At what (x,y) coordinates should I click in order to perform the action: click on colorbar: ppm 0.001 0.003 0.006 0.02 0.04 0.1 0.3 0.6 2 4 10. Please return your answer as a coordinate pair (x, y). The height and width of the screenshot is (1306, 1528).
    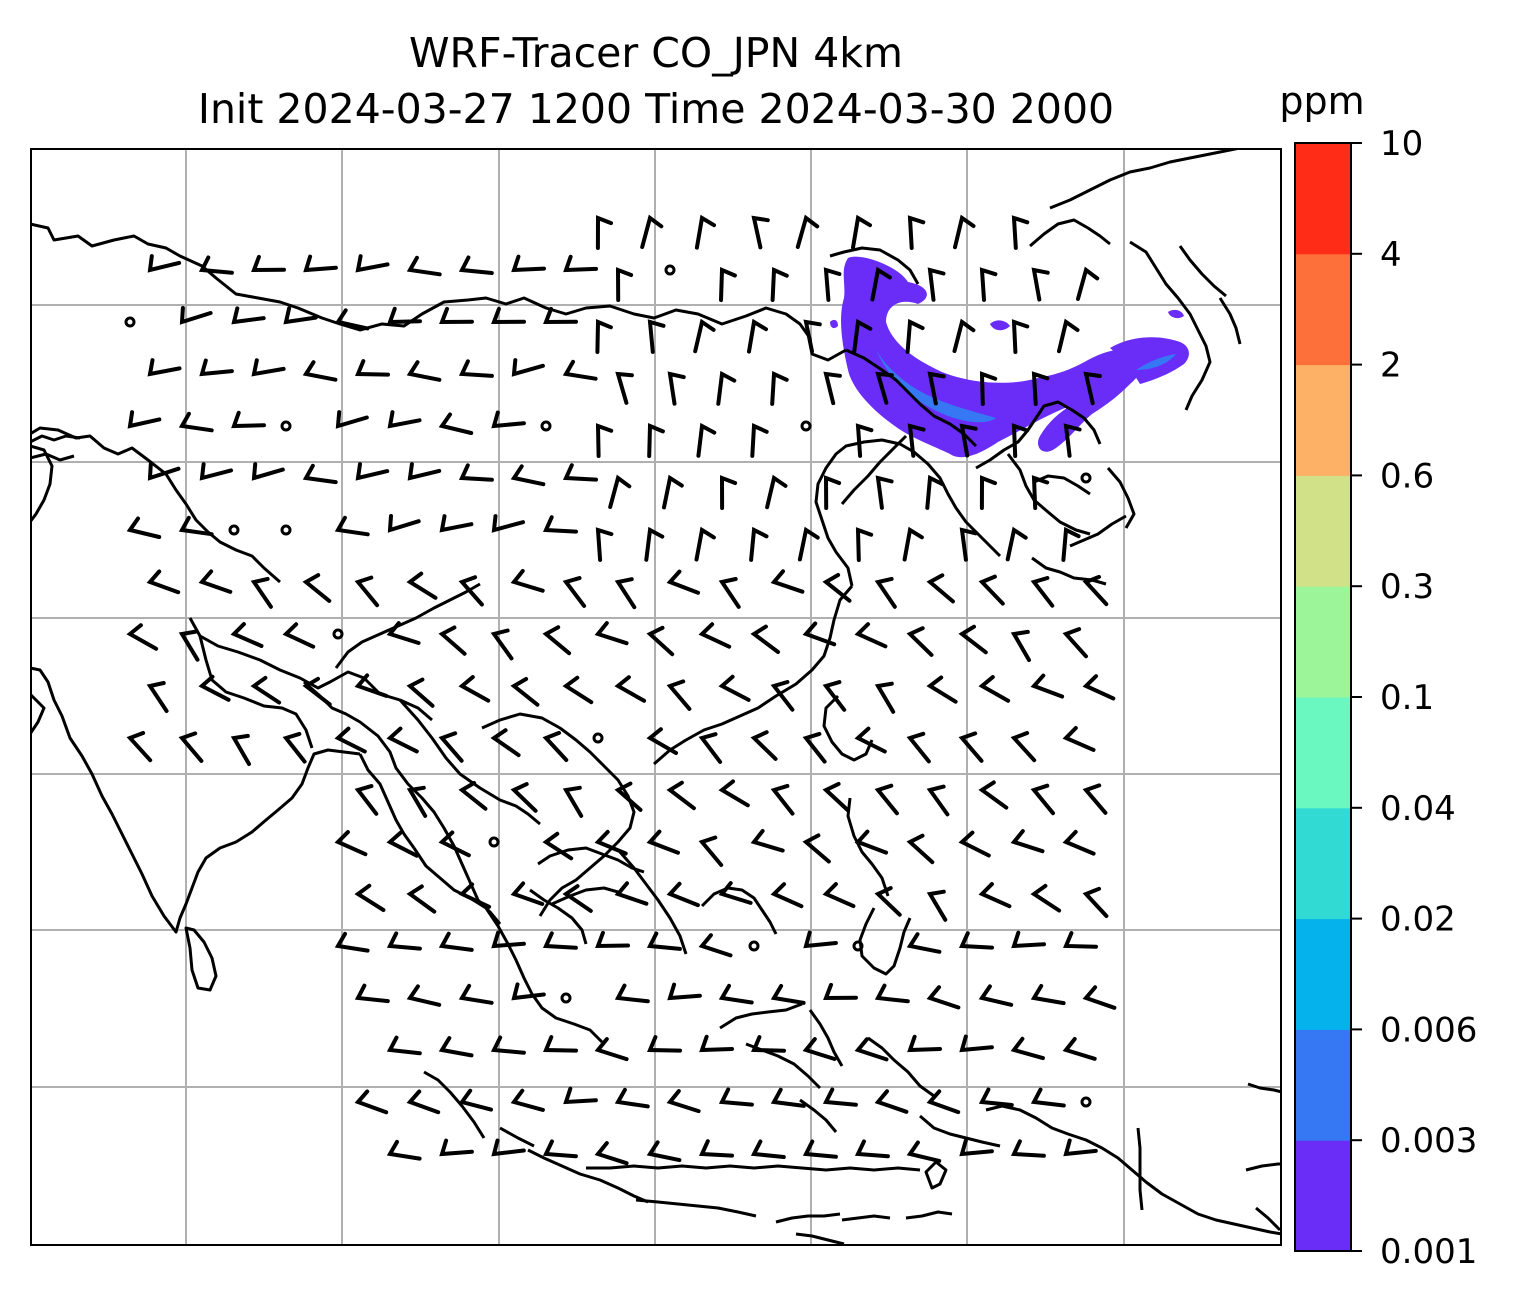
    Looking at the image, I should click on (1378, 675).